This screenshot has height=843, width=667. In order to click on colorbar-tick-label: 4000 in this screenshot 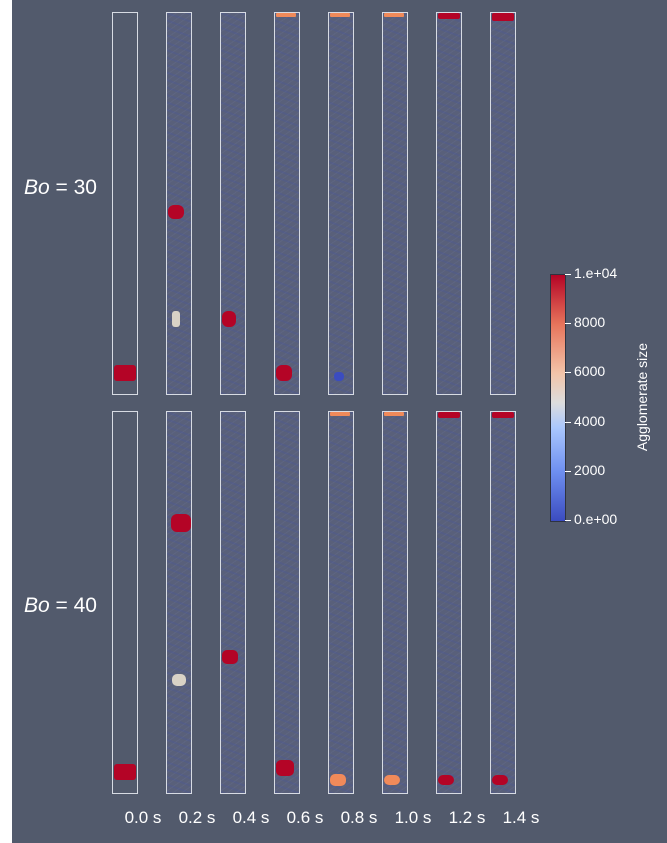, I will do `click(590, 421)`.